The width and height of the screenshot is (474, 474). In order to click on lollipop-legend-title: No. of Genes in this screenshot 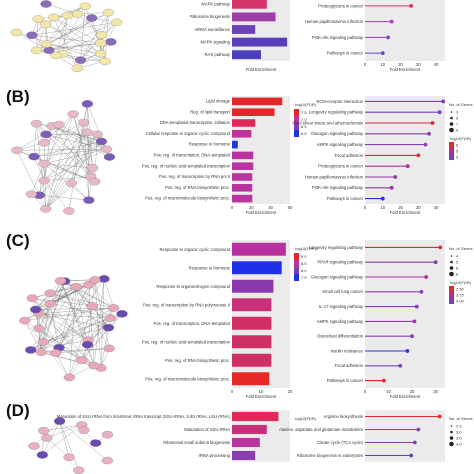, I will do `click(461, 248)`.